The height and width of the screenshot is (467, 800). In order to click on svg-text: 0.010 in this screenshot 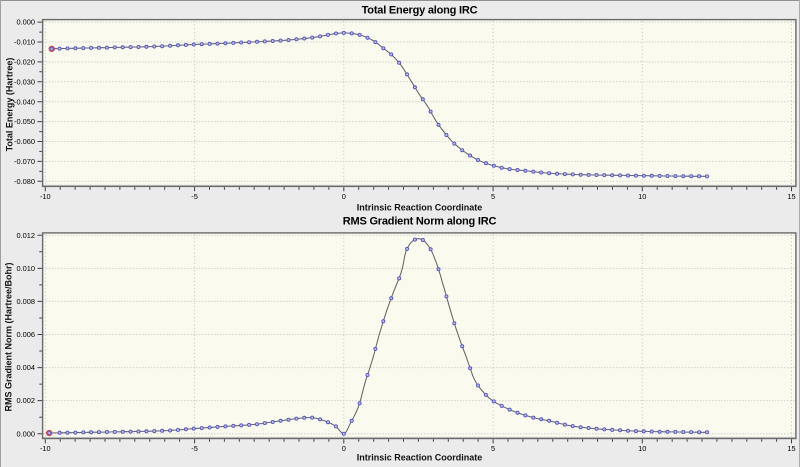, I will do `click(26, 268)`.